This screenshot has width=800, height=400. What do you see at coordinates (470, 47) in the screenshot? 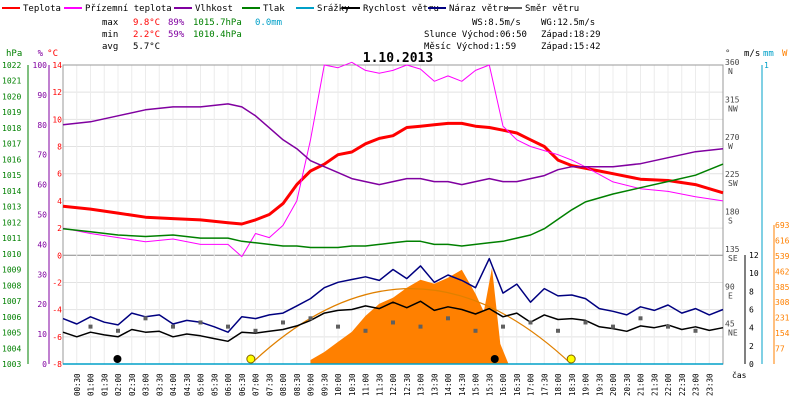
I see `info-moon-rise: Měsíc Východ:1:59` at bounding box center [470, 47].